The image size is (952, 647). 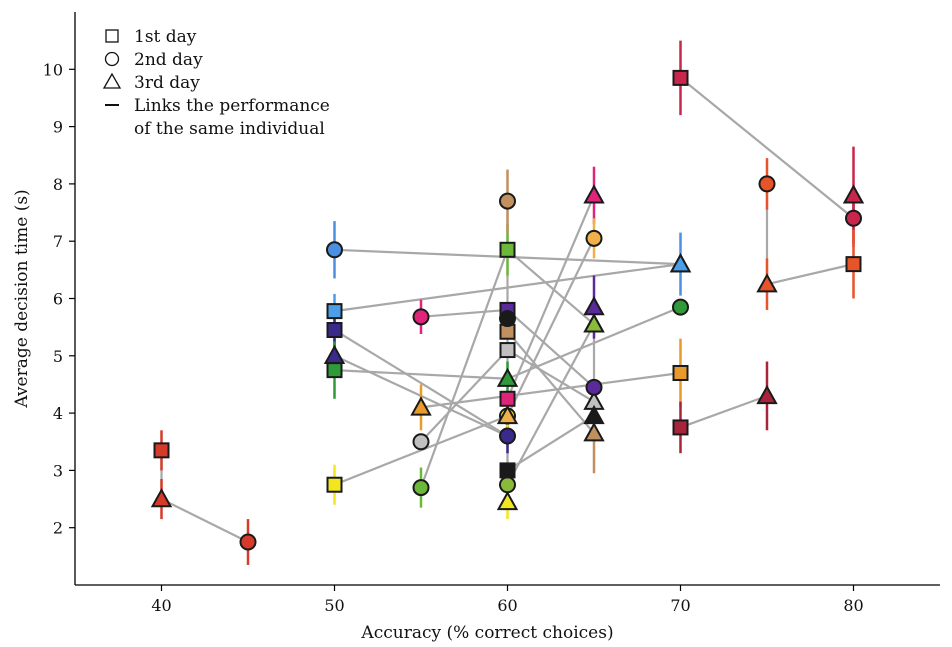 What do you see at coordinates (112, 36) in the screenshot?
I see `legend-square-icon` at bounding box center [112, 36].